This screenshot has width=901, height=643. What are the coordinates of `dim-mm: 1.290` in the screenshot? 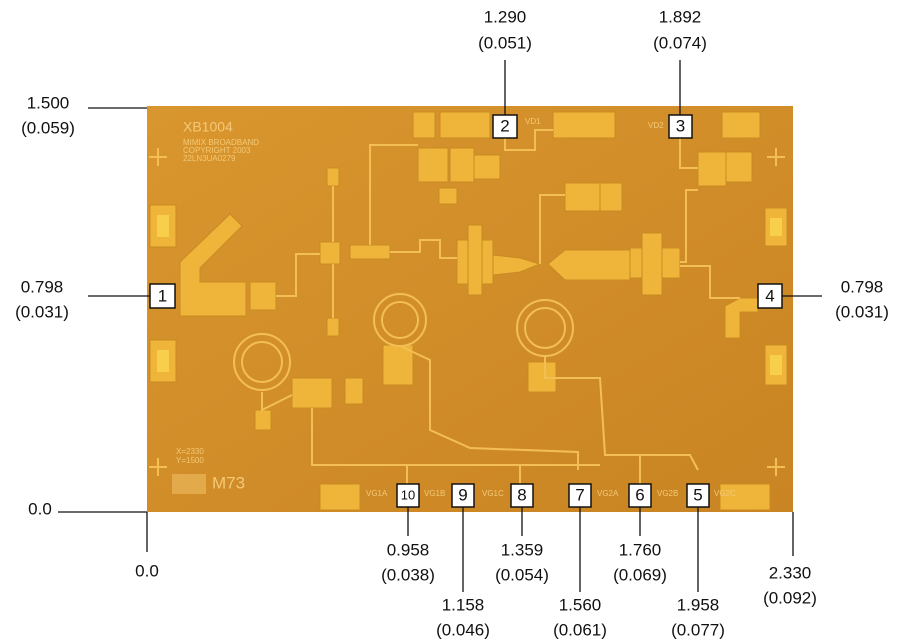 It's located at (505, 16).